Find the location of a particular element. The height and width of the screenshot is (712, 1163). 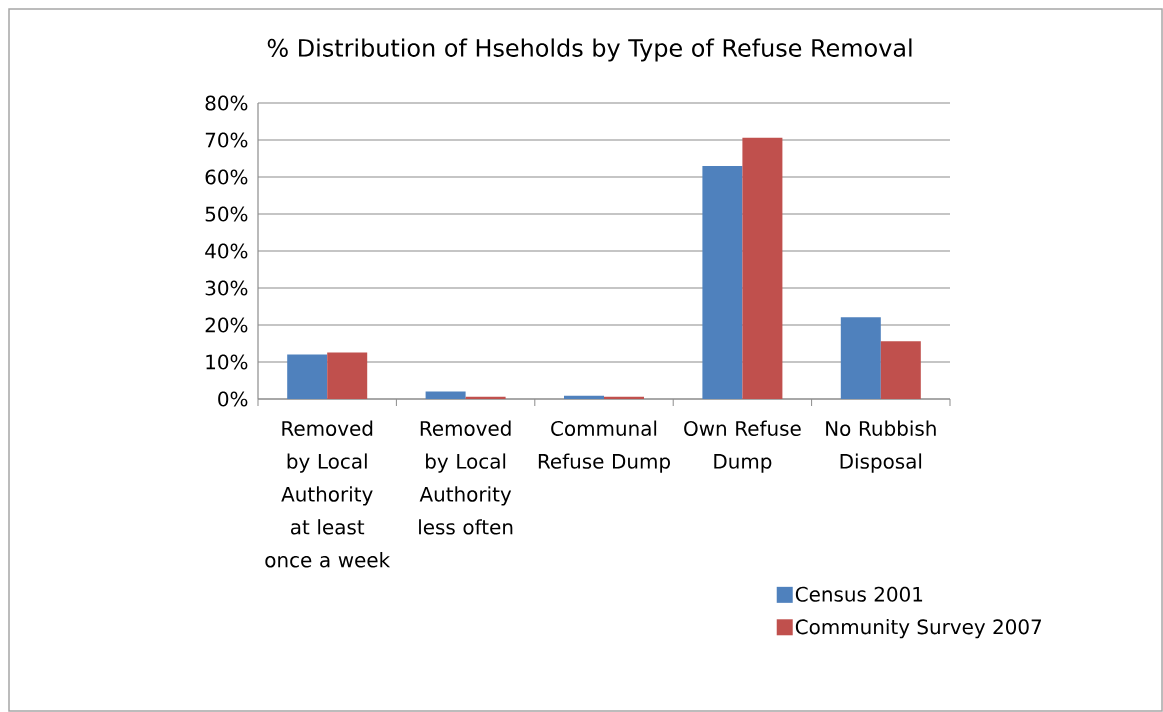

y-tick-label: 70% is located at coordinates (226, 140).